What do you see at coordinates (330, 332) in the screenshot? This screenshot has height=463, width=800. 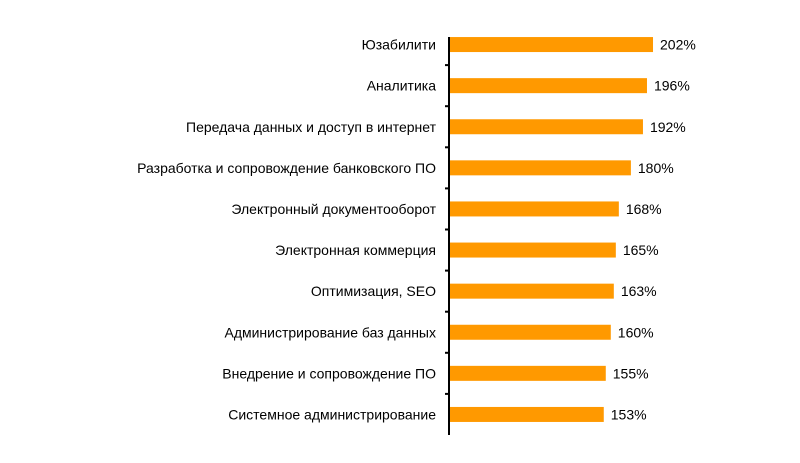 I see `category-label: Администрирование баз данных` at bounding box center [330, 332].